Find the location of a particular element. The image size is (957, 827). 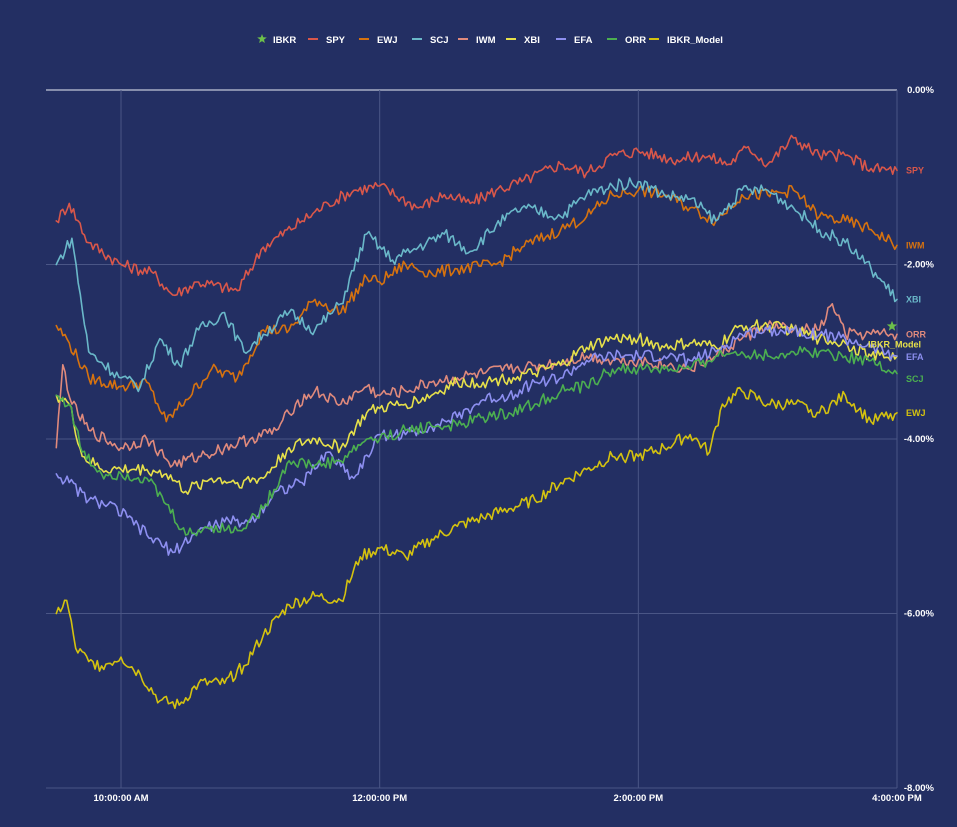

series-label-iwm: IWM is located at coordinates (915, 245).